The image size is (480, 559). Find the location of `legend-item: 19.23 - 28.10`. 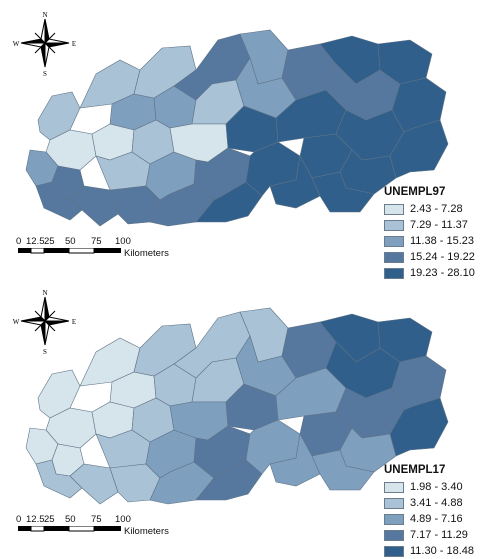

legend-item: 19.23 - 28.10 is located at coordinates (429, 273).